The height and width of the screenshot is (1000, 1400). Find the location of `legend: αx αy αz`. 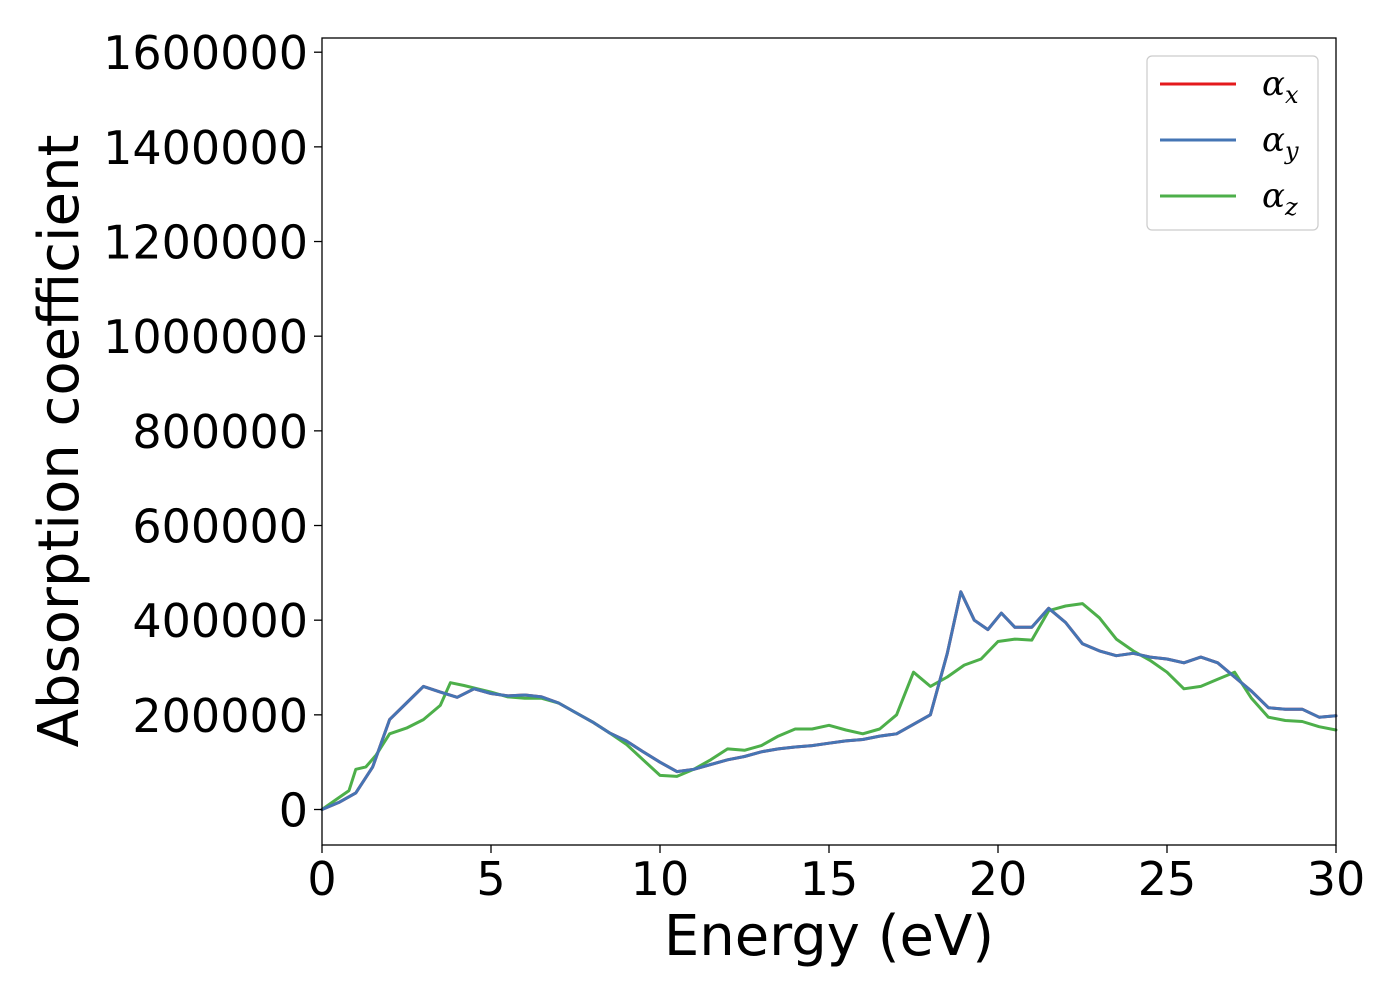

legend: αx αy αz is located at coordinates (1232, 143).